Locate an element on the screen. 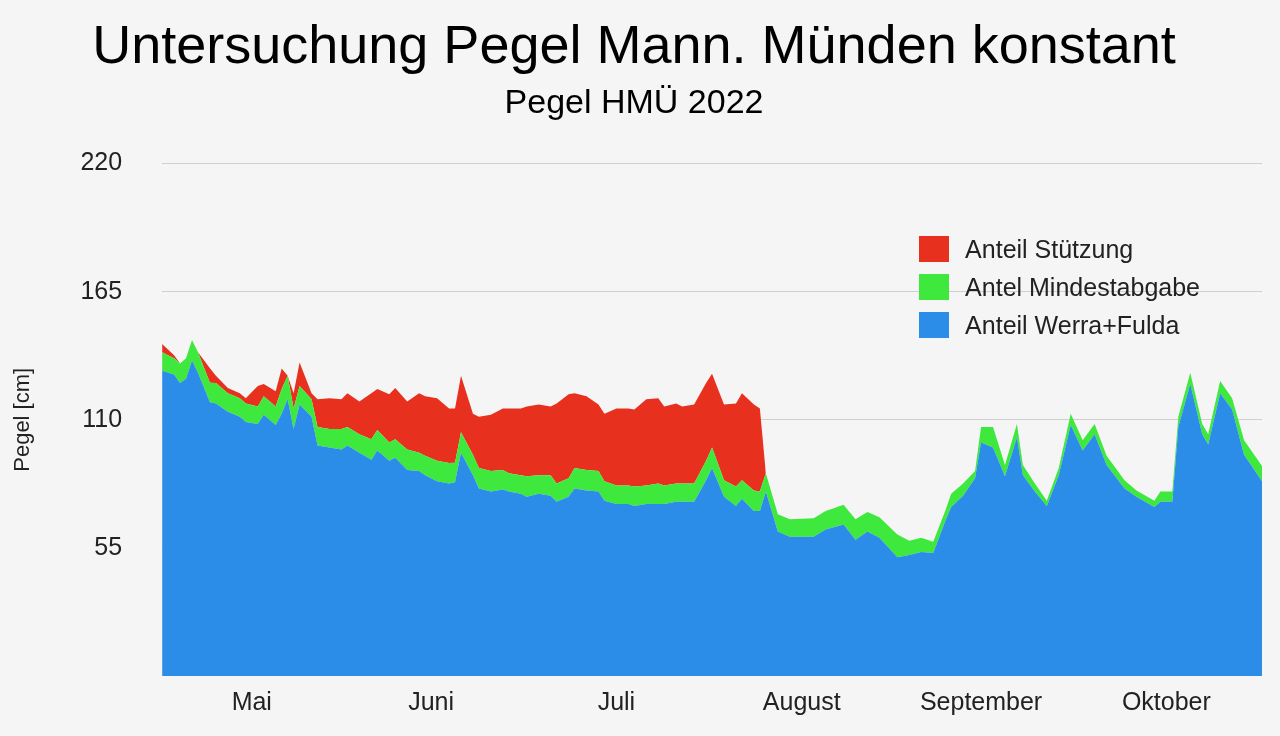  chart-subtitle: Pegel HMÜ 2022 is located at coordinates (634, 100).